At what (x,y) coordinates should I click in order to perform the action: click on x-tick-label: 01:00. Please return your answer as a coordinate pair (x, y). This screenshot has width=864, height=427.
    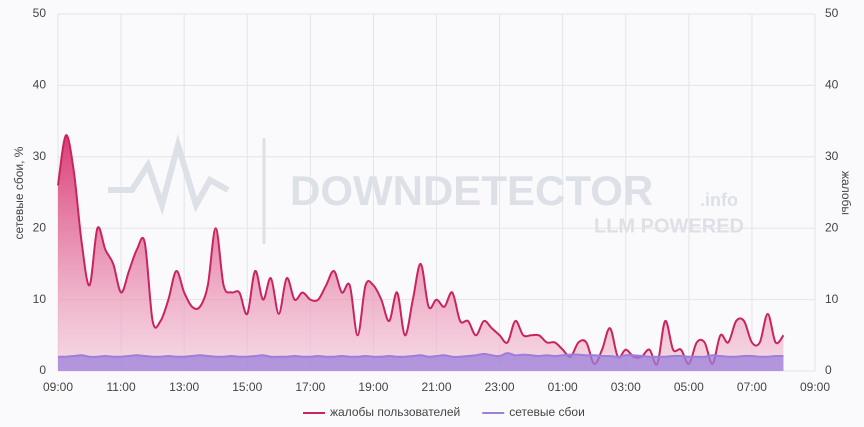
    Looking at the image, I should click on (563, 387).